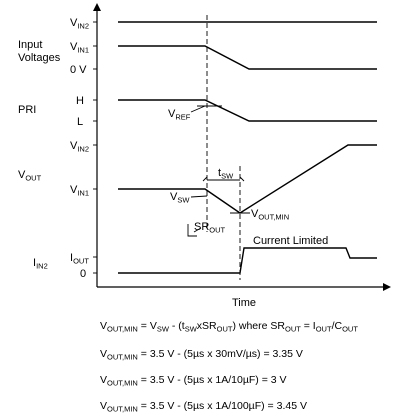 The height and width of the screenshot is (415, 405). Describe the element at coordinates (30, 176) in the screenshot. I see `vout-label: VOUT` at that location.